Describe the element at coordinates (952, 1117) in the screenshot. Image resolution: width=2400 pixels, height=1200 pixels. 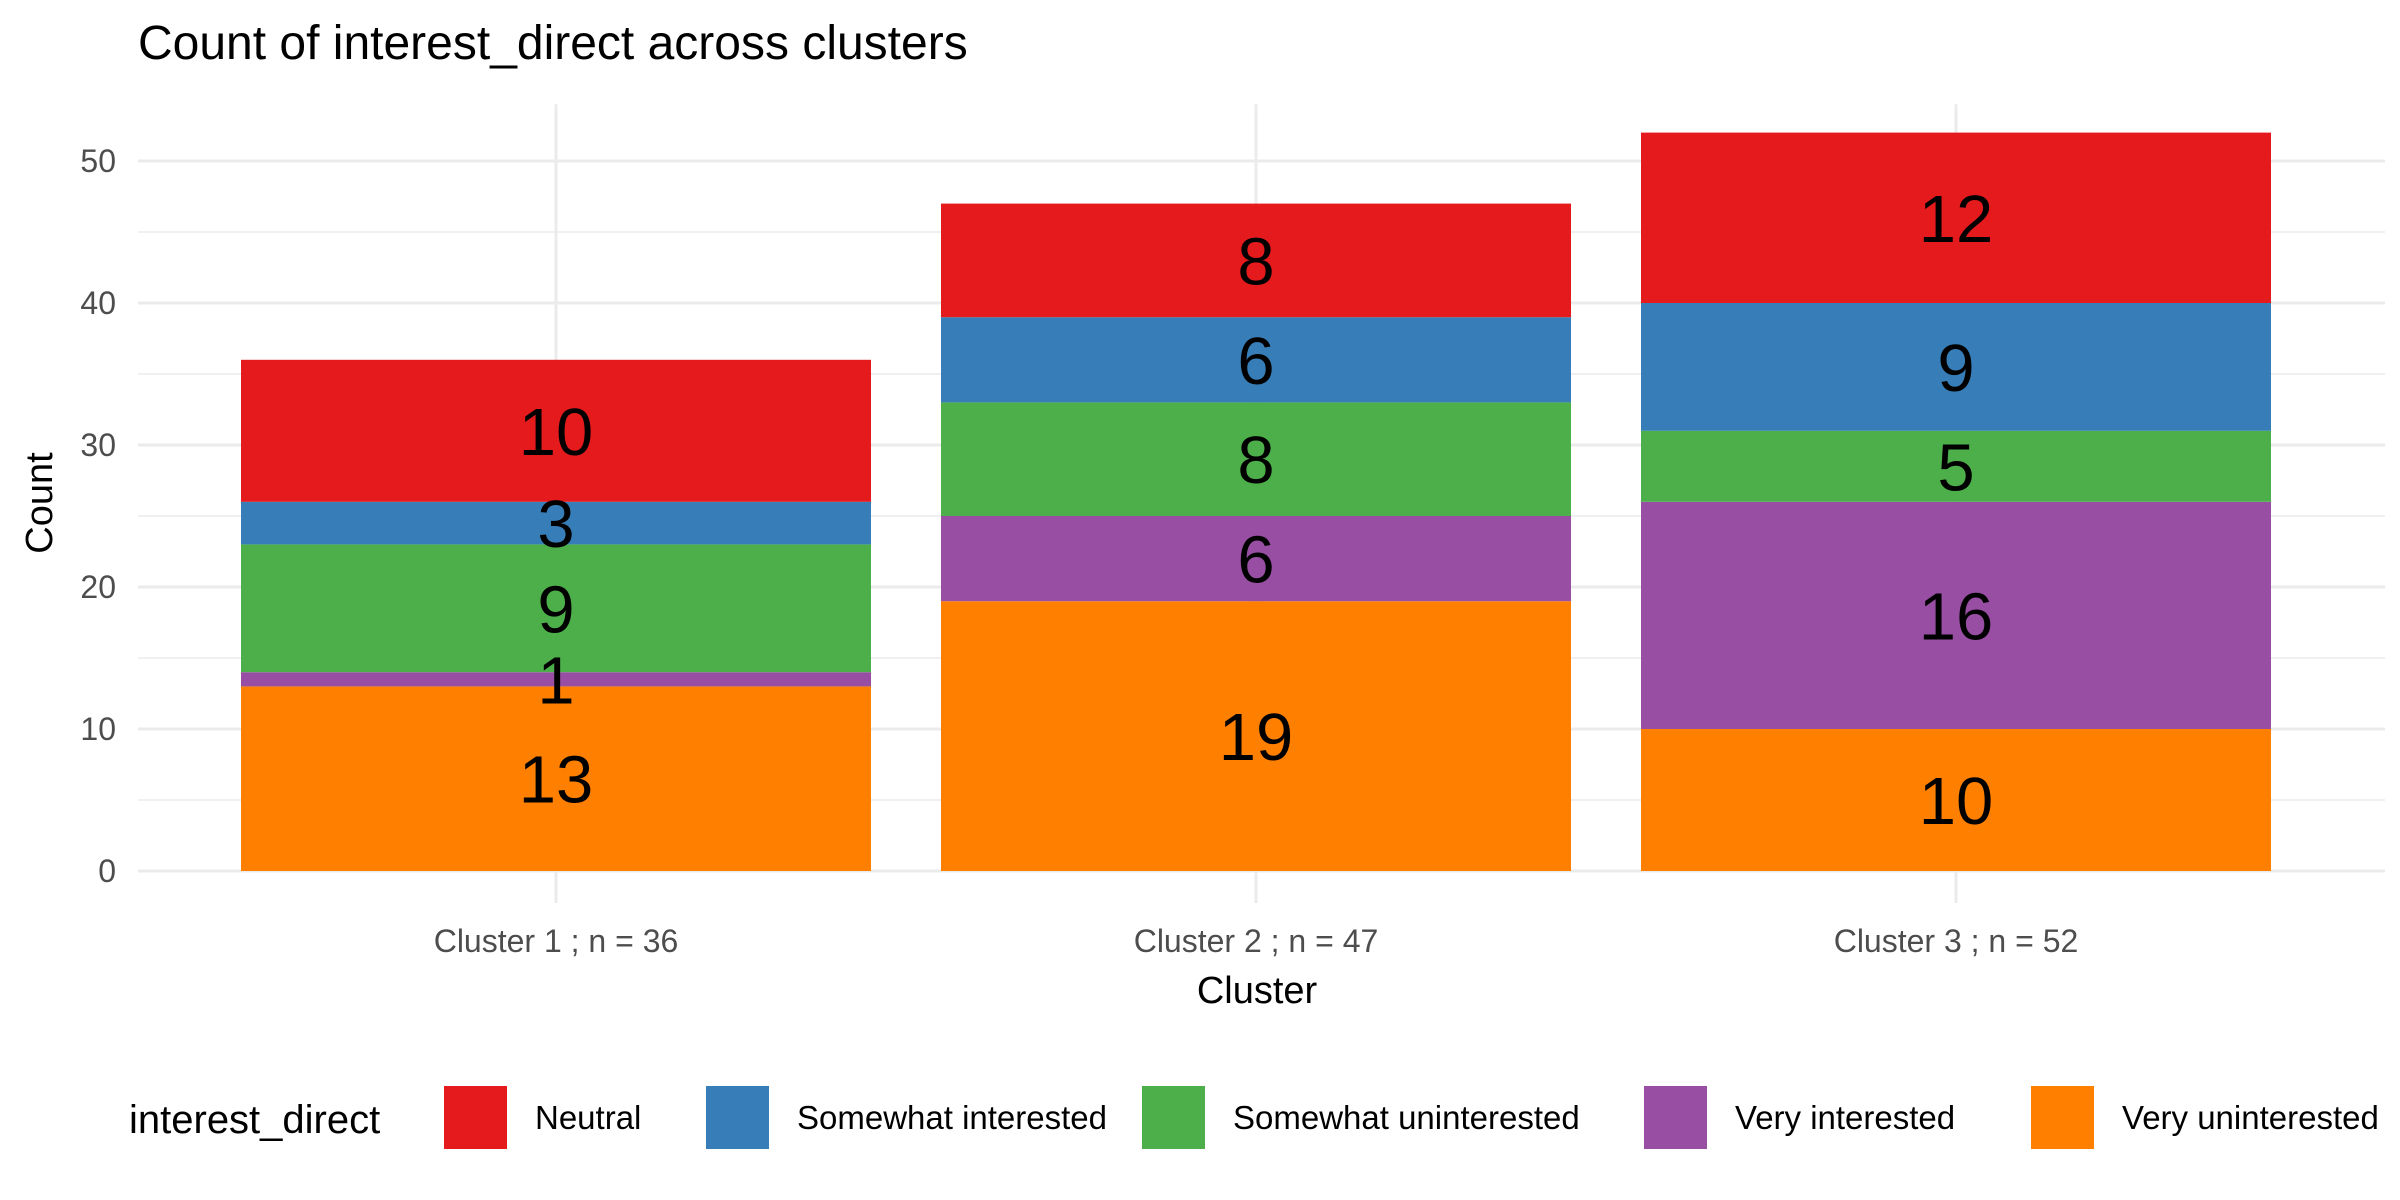
I see `legend-label: Somewhat interested` at that location.